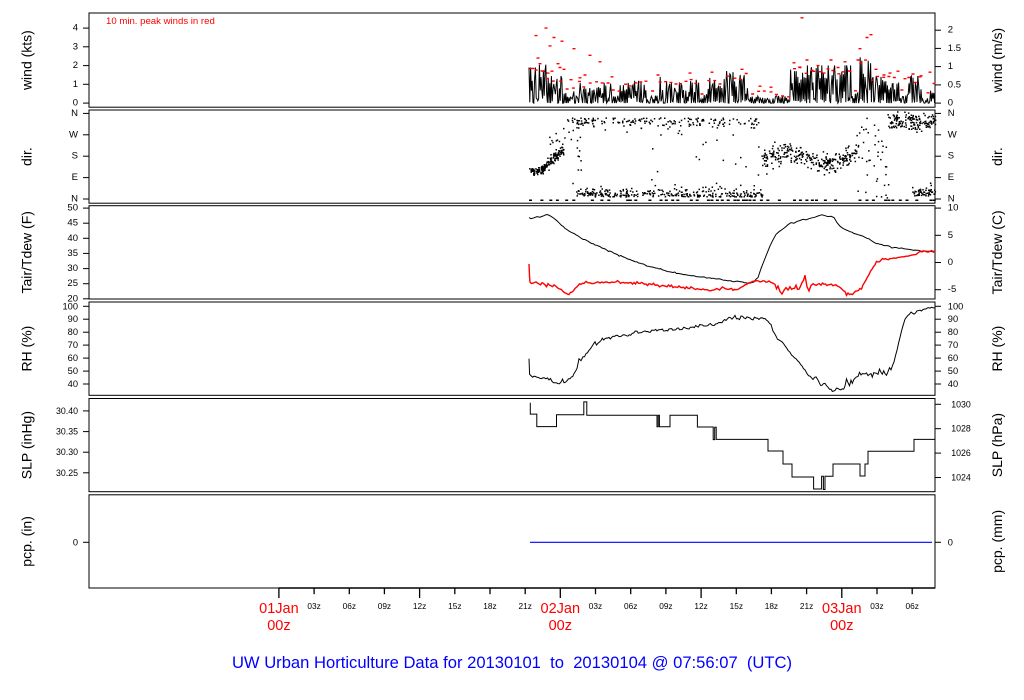  Describe the element at coordinates (72, 253) in the screenshot. I see `svg-text: 35` at that location.